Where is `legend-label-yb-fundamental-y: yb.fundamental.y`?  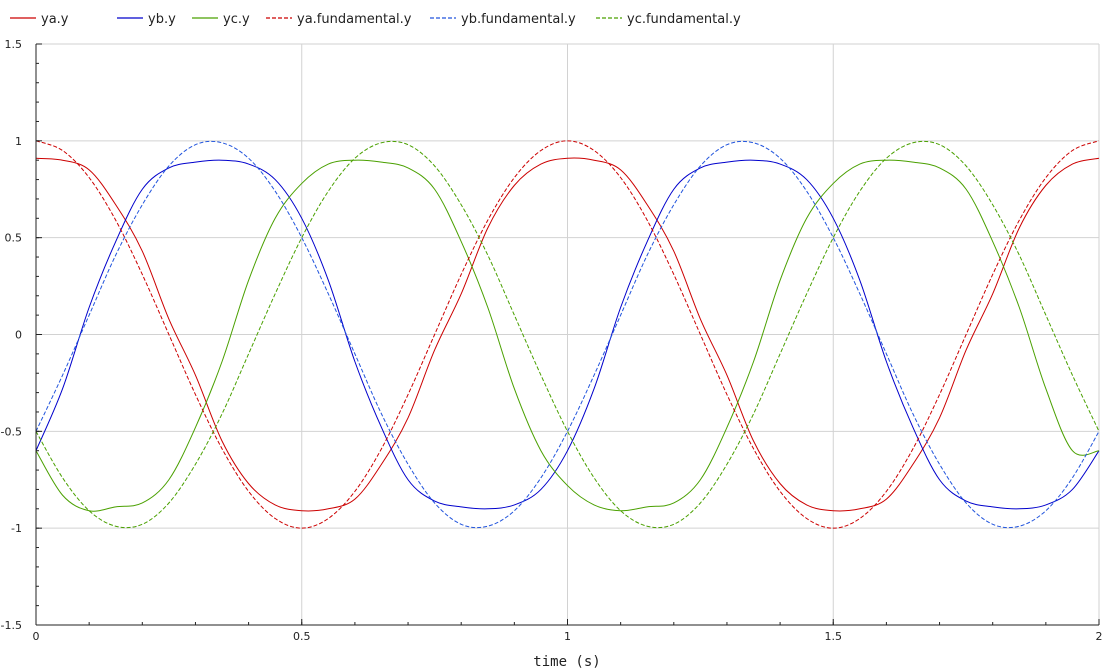
legend-label-yb-fundamental-y: yb.fundamental.y is located at coordinates (518, 19).